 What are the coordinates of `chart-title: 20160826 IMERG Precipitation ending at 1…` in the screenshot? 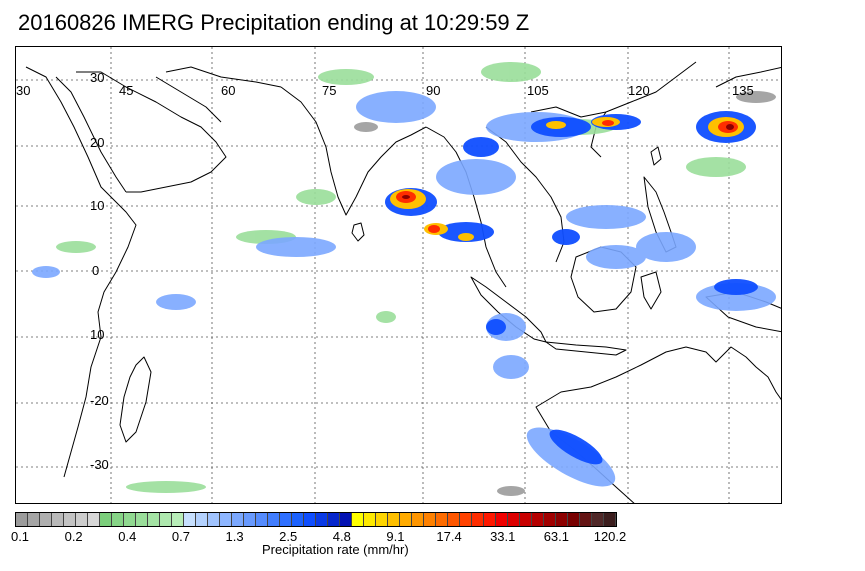 It's located at (274, 22).